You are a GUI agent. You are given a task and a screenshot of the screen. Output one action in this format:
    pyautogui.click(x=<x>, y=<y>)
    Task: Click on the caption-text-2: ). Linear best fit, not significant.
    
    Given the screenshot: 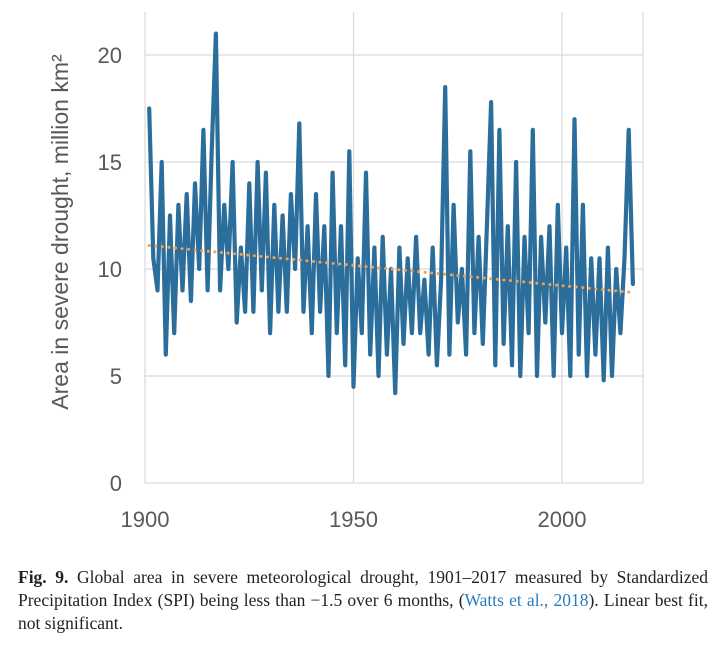 What is the action you would take?
    pyautogui.click(x=363, y=611)
    